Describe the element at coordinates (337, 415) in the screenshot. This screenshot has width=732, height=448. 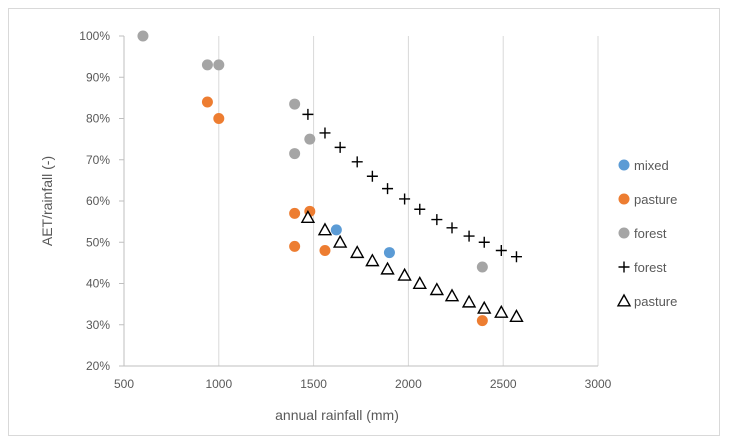
I see `x-axis-title: annual rainfall (mm)` at that location.